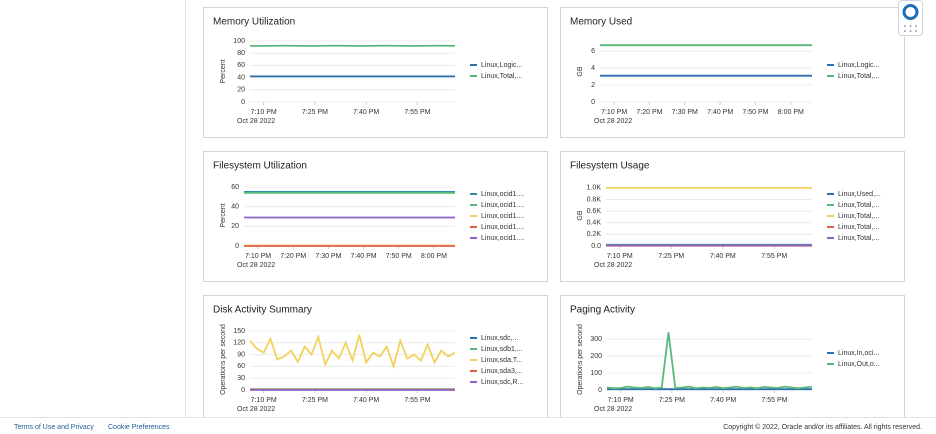  What do you see at coordinates (54, 427) in the screenshot?
I see `footer-link: Terms of Use and Privacy` at bounding box center [54, 427].